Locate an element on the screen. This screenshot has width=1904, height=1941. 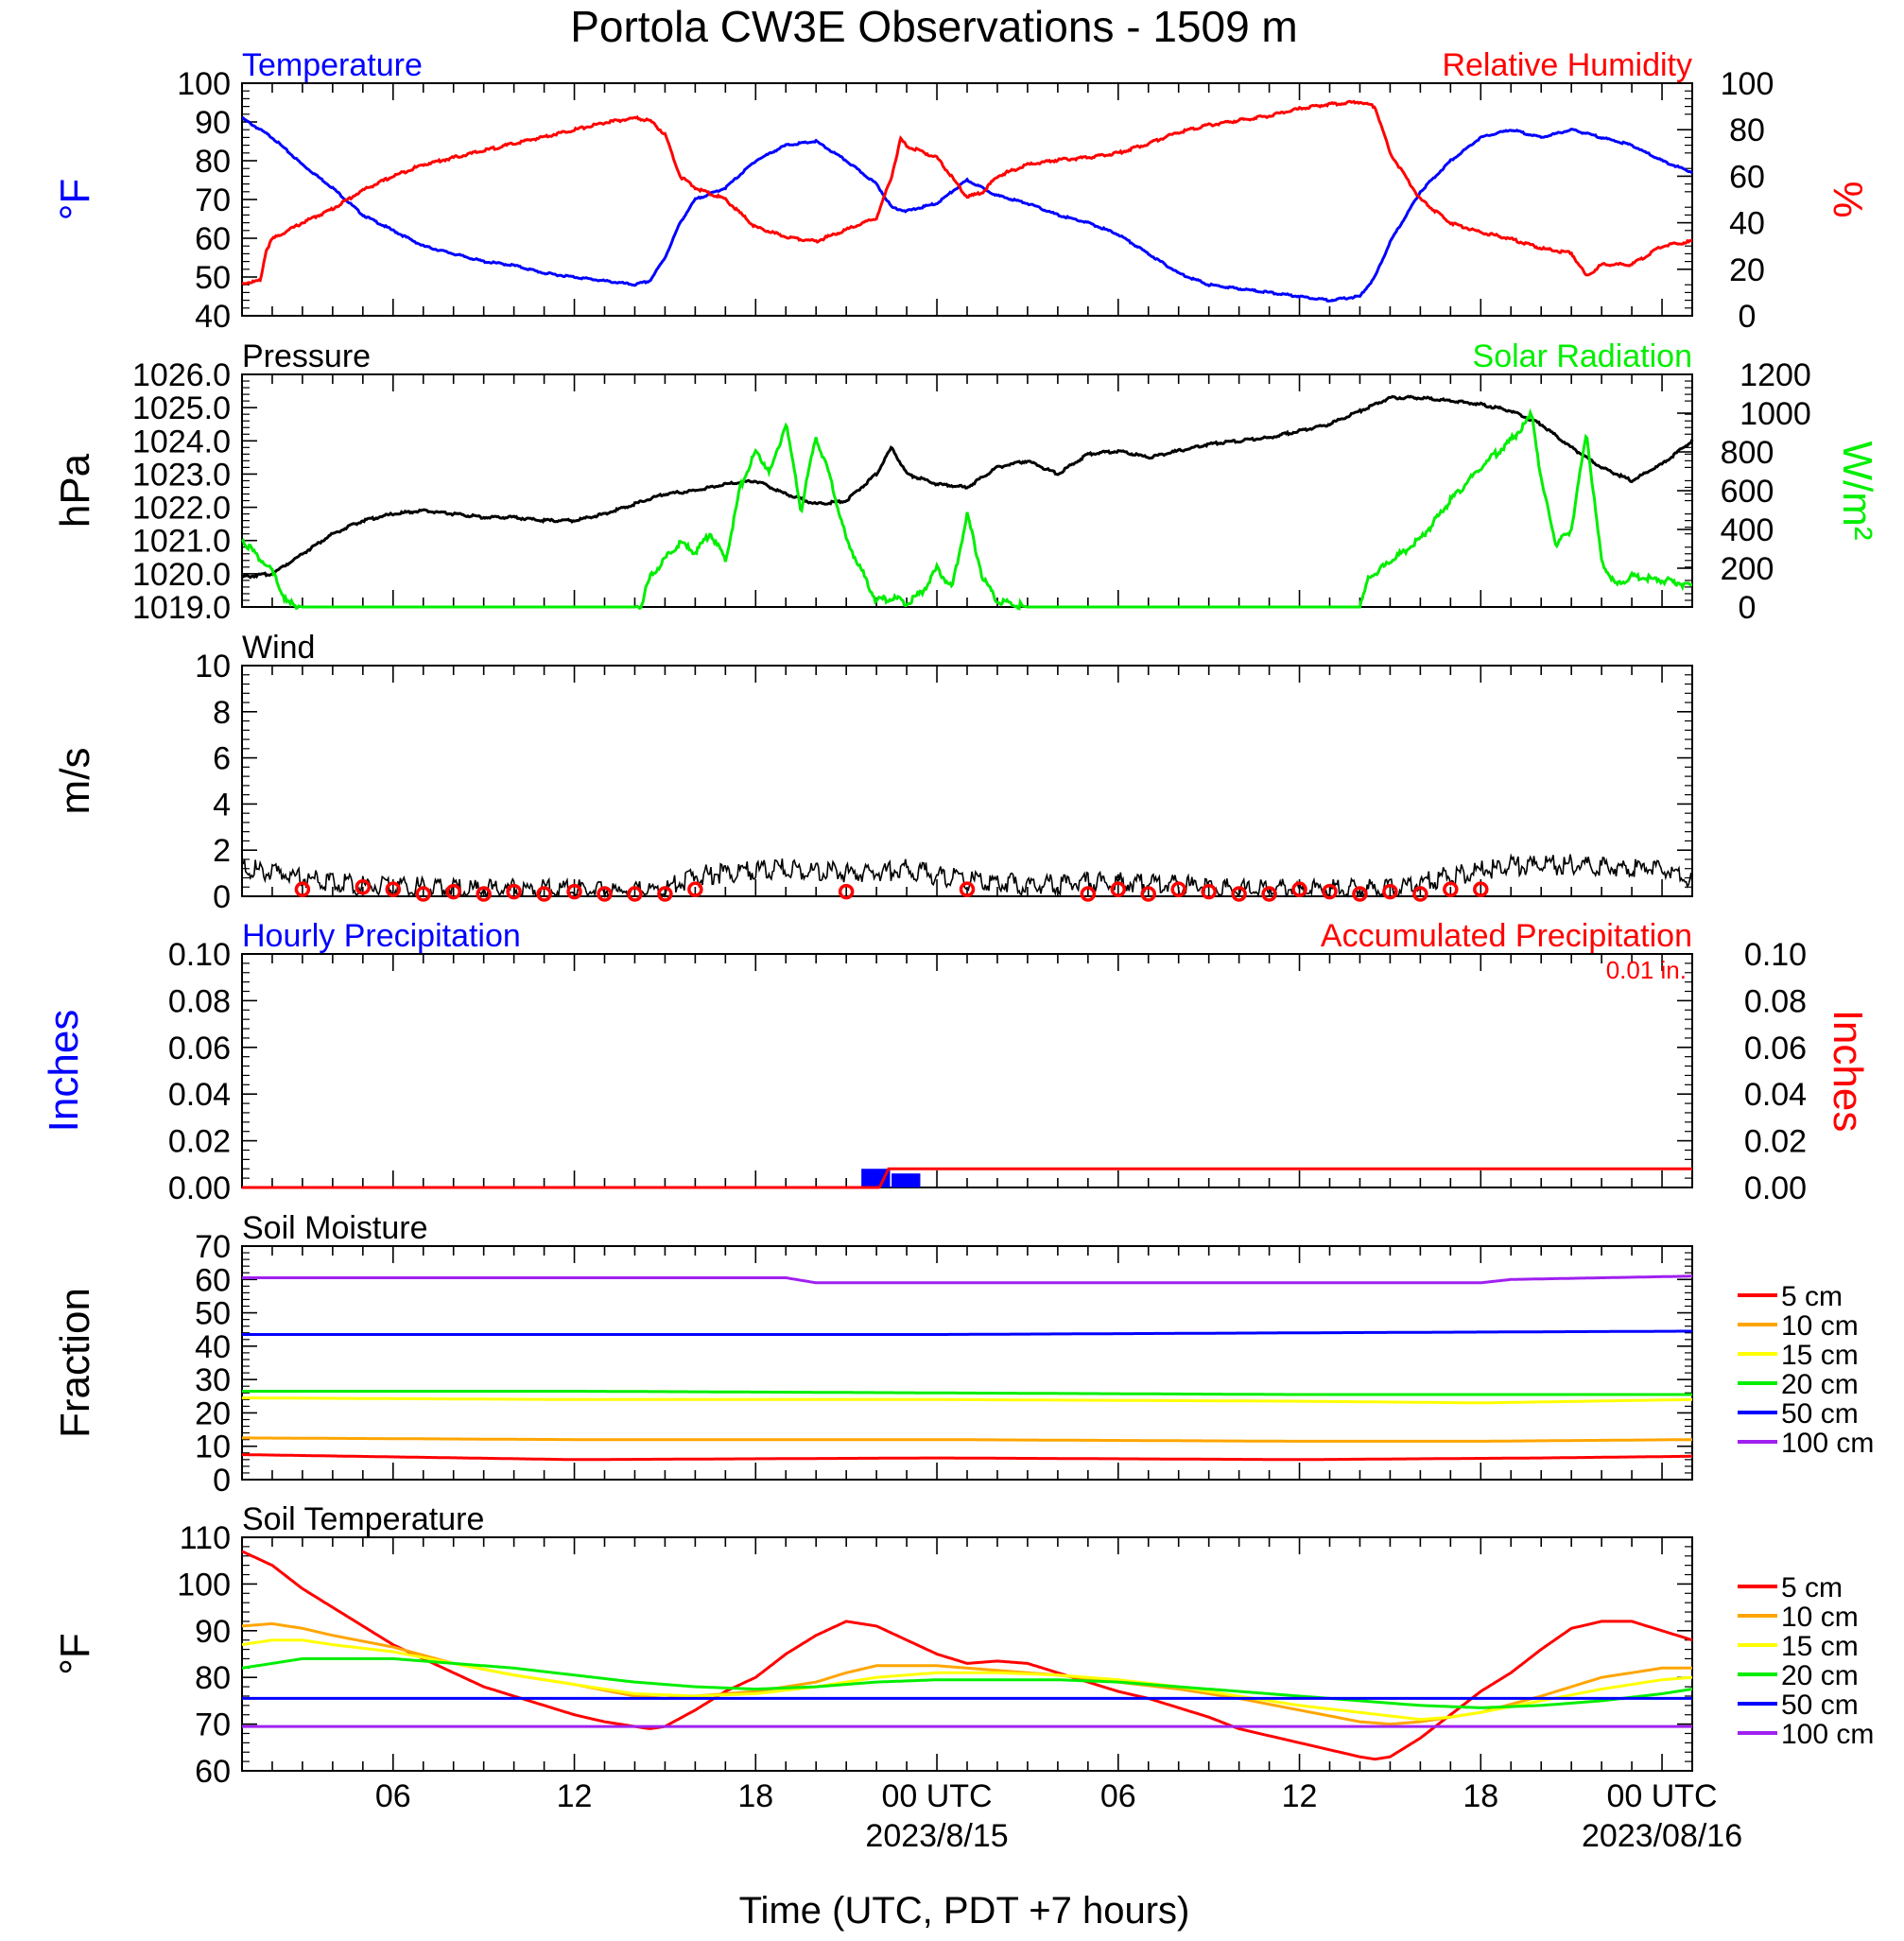
y-tick-label: 1019.0 is located at coordinates (181, 608).